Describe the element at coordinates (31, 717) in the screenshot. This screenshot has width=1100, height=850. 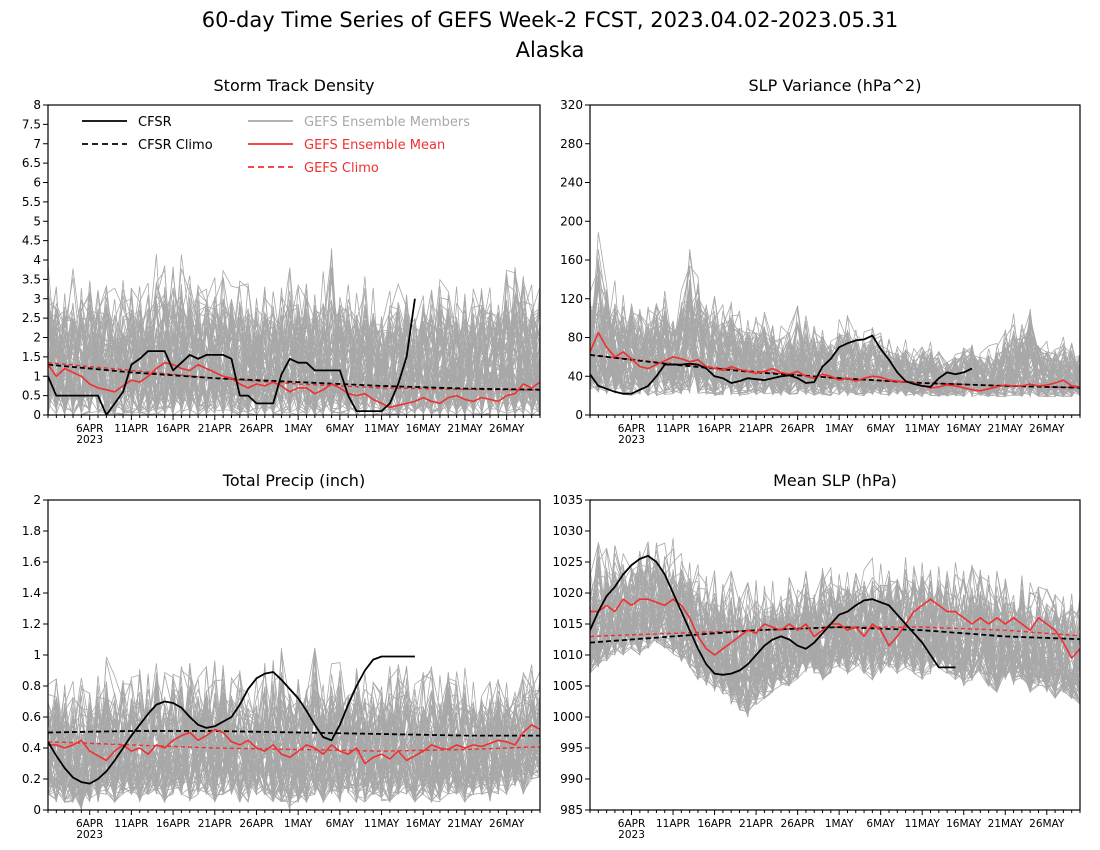
I see `y-tick-label: 0.6` at that location.